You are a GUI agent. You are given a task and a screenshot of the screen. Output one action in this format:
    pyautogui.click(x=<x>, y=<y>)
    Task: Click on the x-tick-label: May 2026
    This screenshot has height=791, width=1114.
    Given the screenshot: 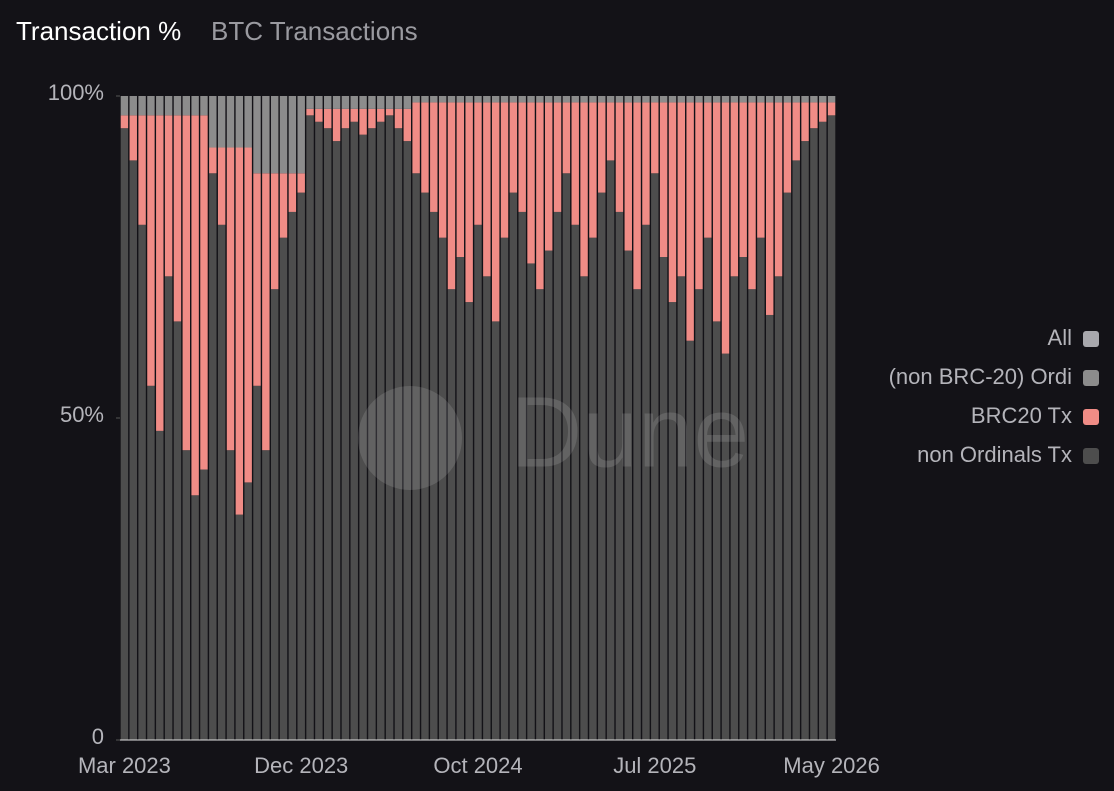 What is the action you would take?
    pyautogui.click(x=831, y=765)
    